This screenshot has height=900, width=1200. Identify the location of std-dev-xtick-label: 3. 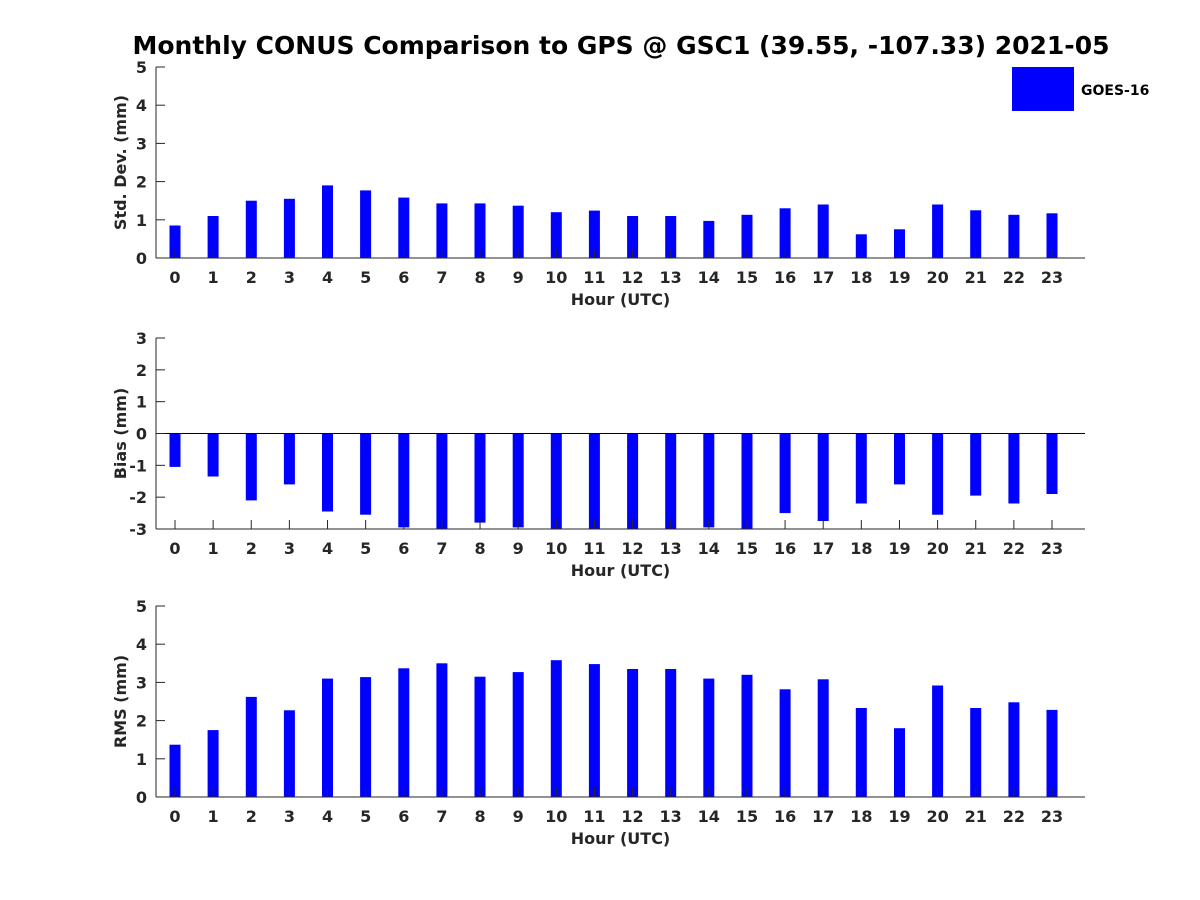
(289, 277).